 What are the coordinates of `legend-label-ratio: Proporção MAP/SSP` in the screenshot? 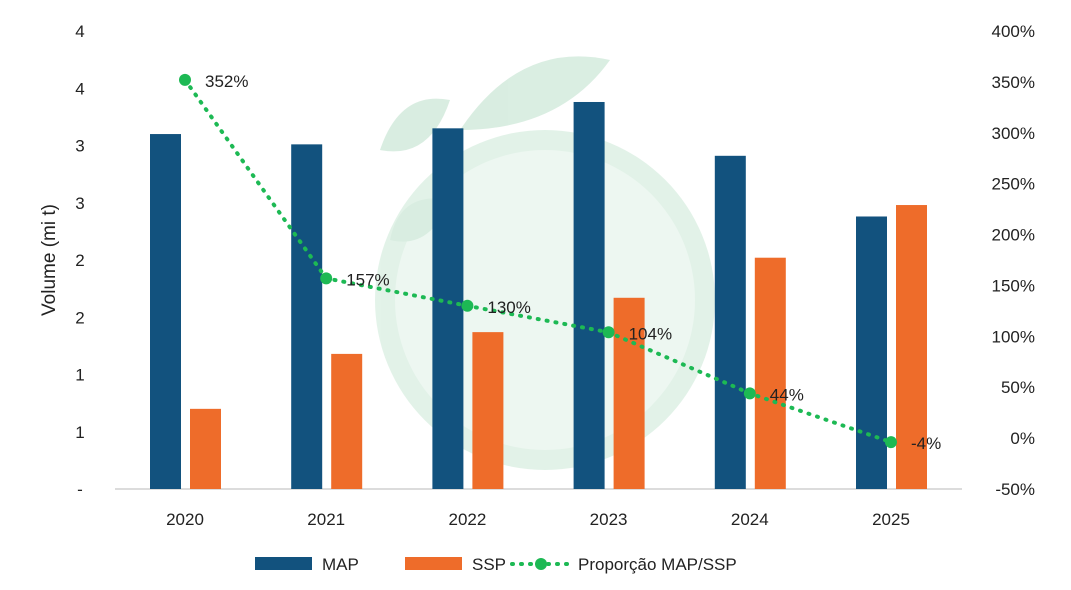 It's located at (657, 564).